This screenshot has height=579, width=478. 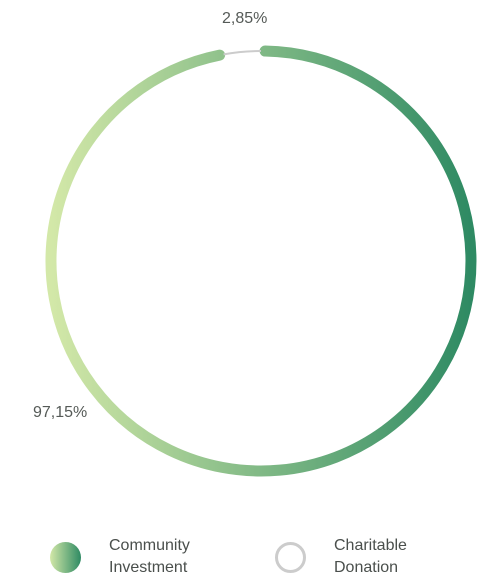 I want to click on charitable-donation-slice, so click(x=242, y=53).